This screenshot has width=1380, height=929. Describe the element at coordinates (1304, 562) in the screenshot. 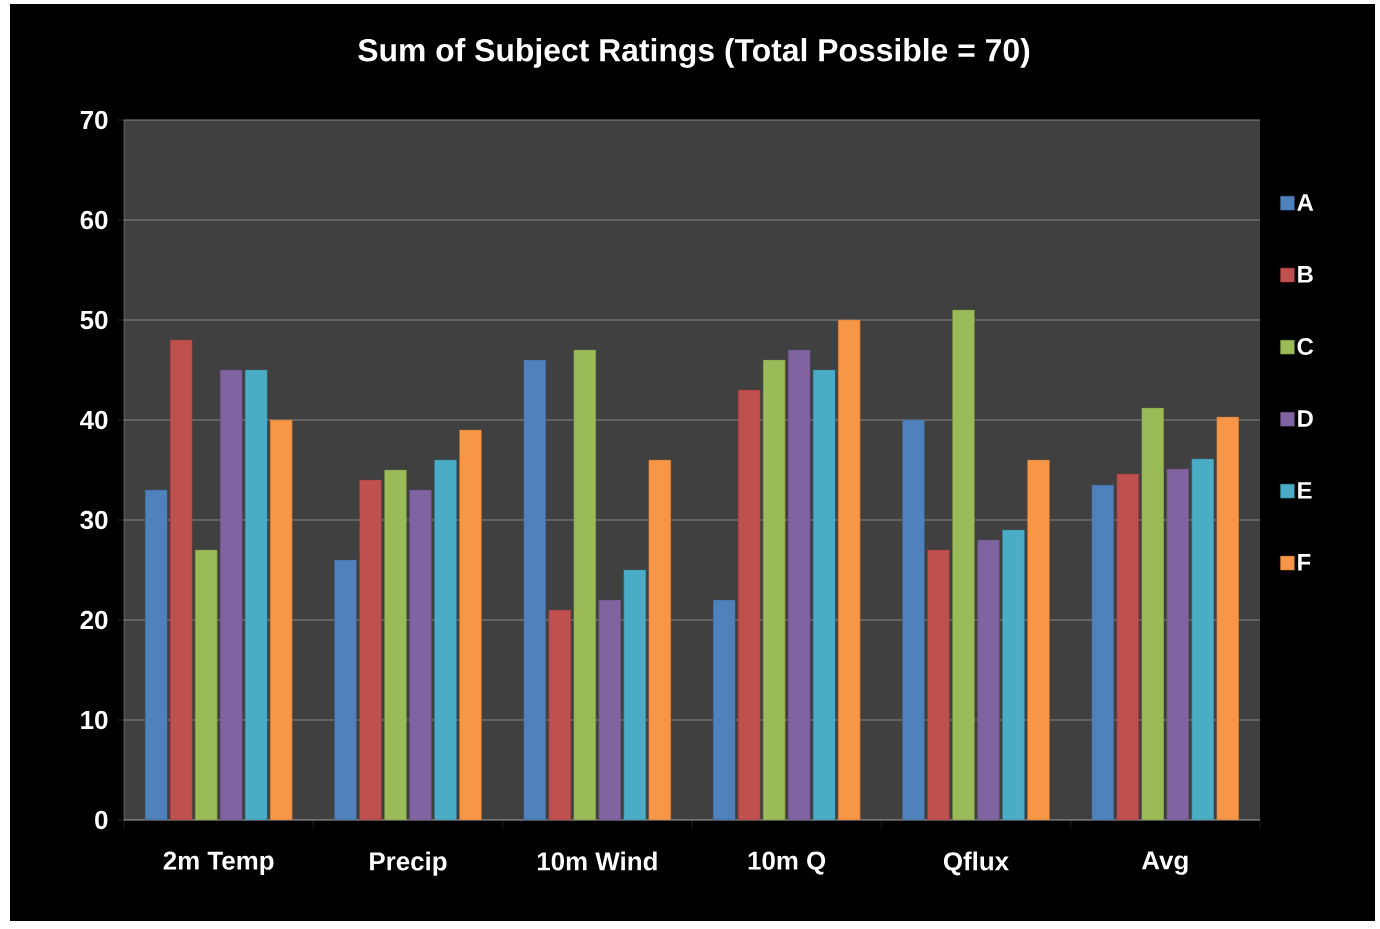

I see `legend-label: F` at that location.